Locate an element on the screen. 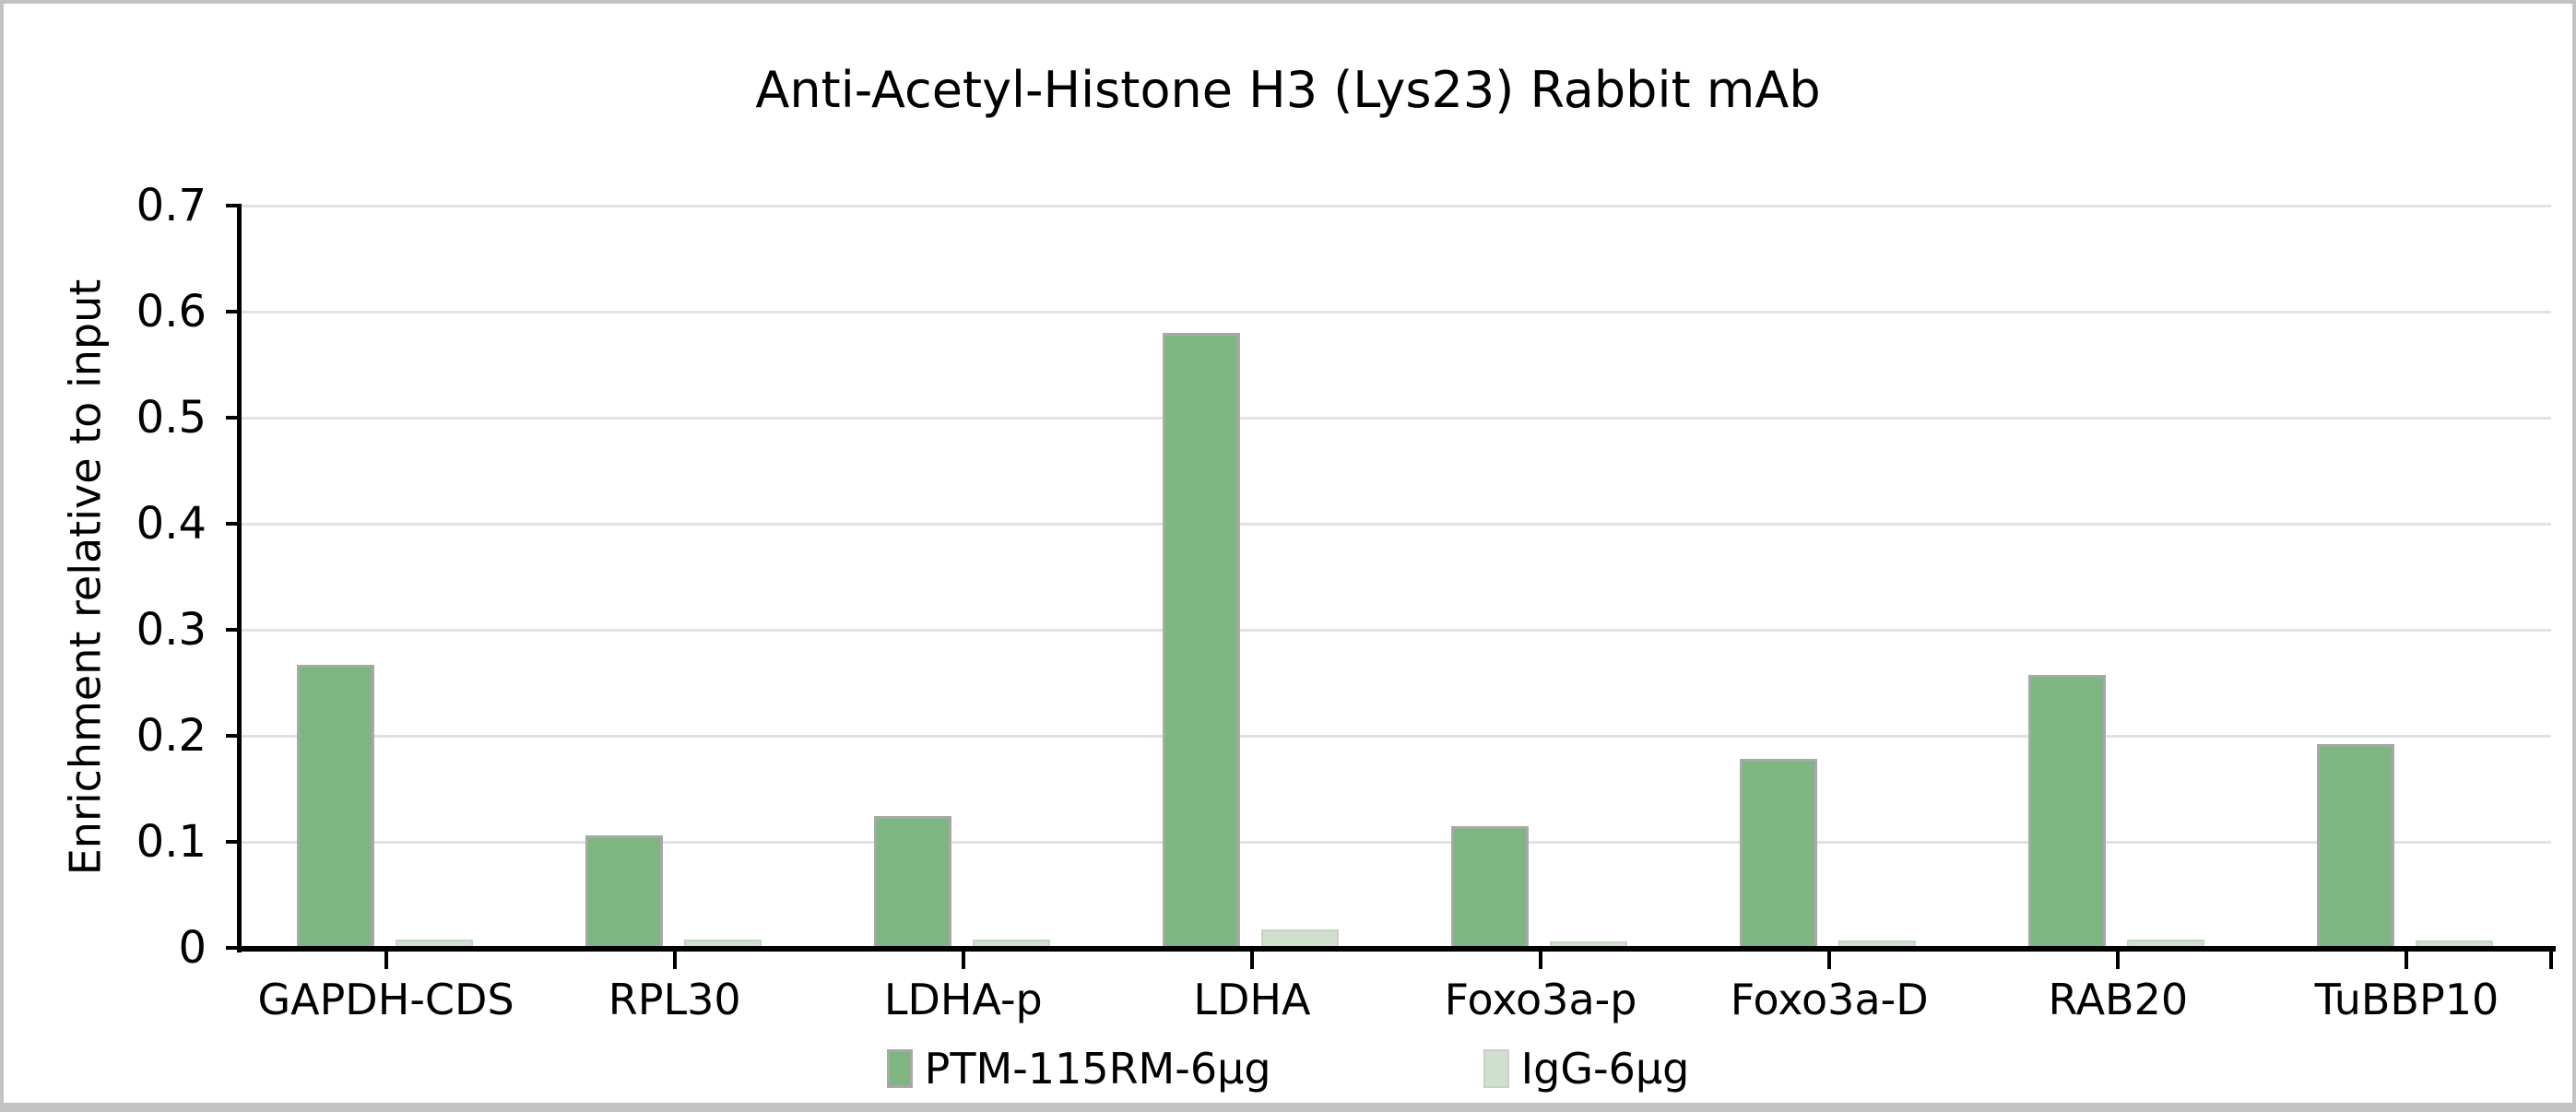 Image resolution: width=2576 pixels, height=1112 pixels. legend-label: PTM-115RM-6µg is located at coordinates (1097, 1069).